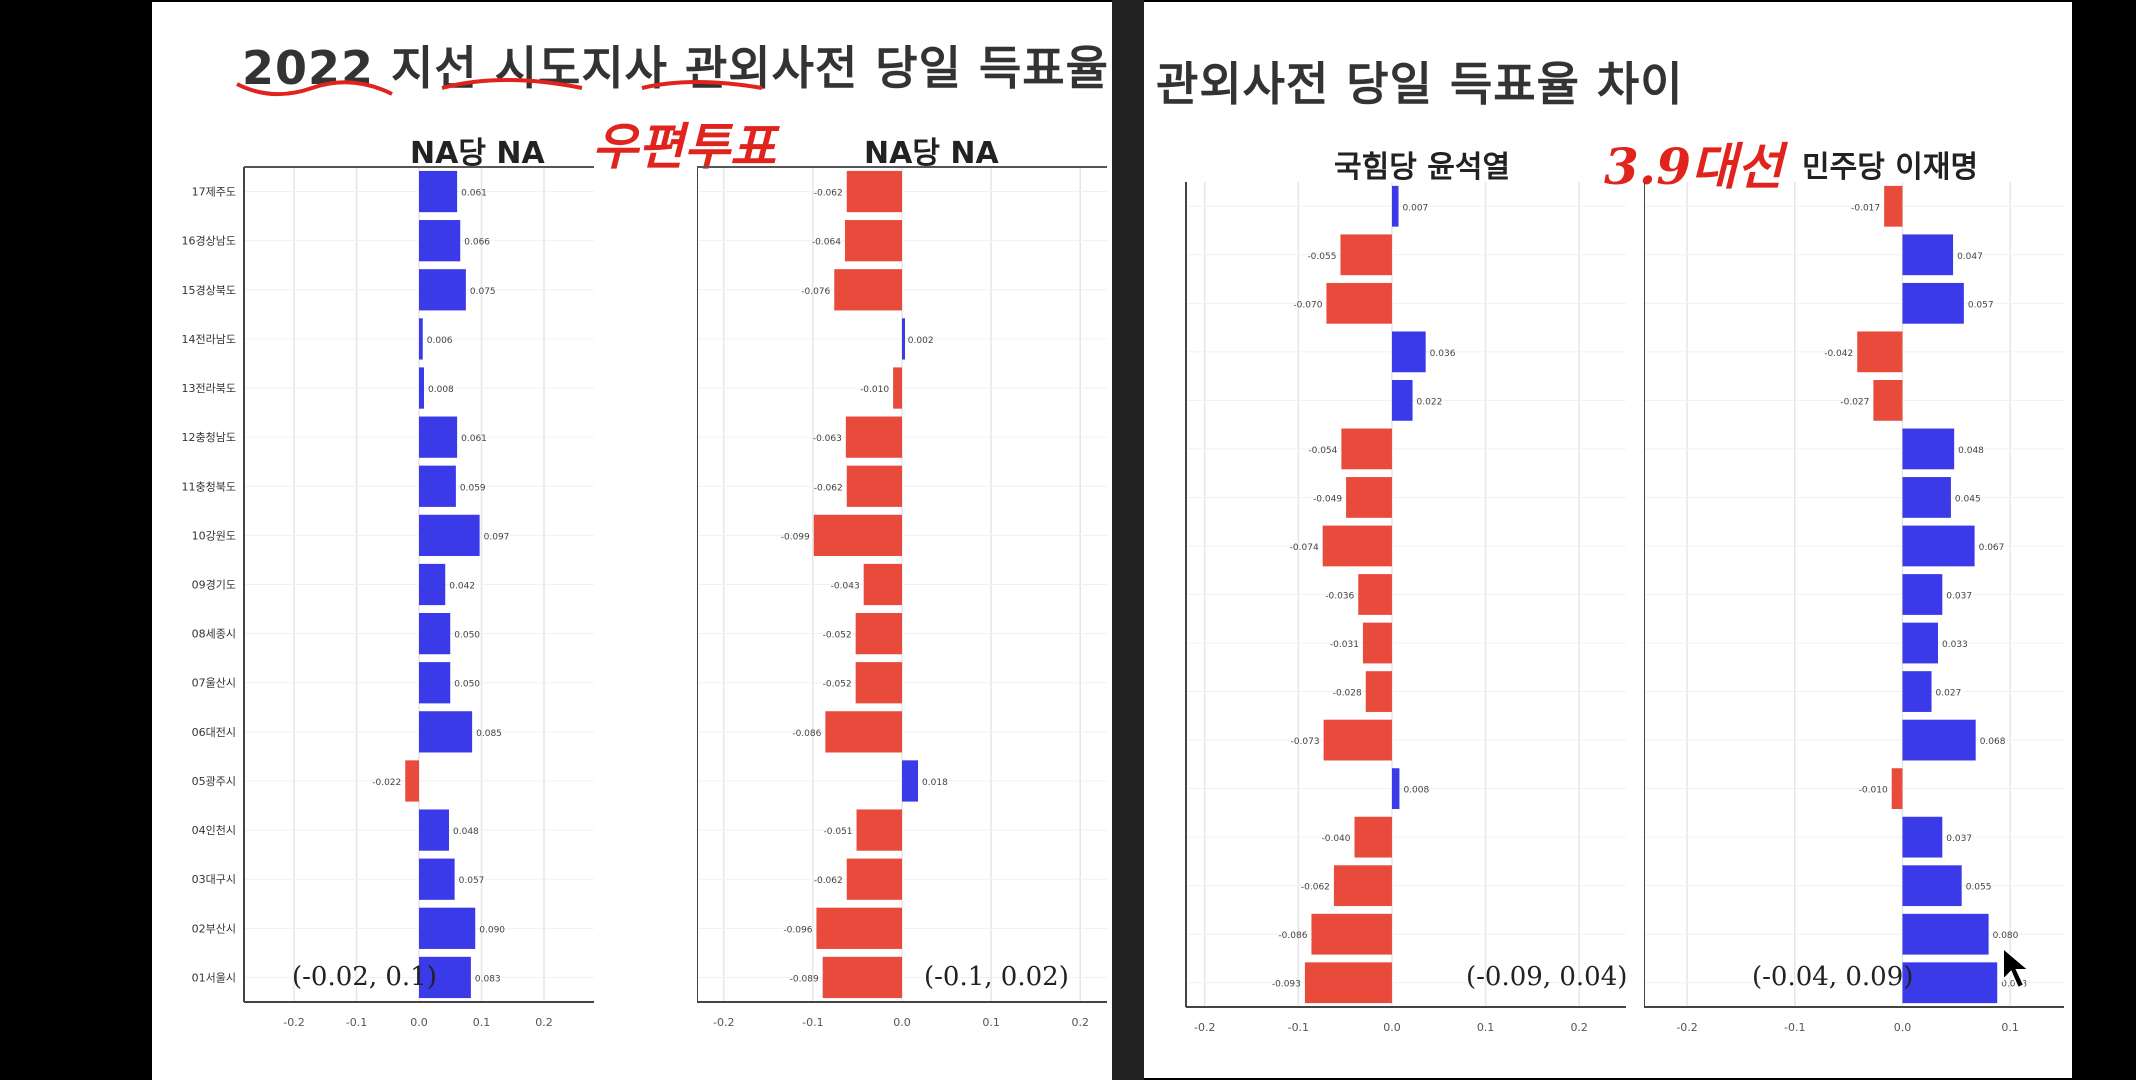 Image resolution: width=2136 pixels, height=1080 pixels. Describe the element at coordinates (477, 243) in the screenshot. I see `bar-value-label: 0.066` at that location.